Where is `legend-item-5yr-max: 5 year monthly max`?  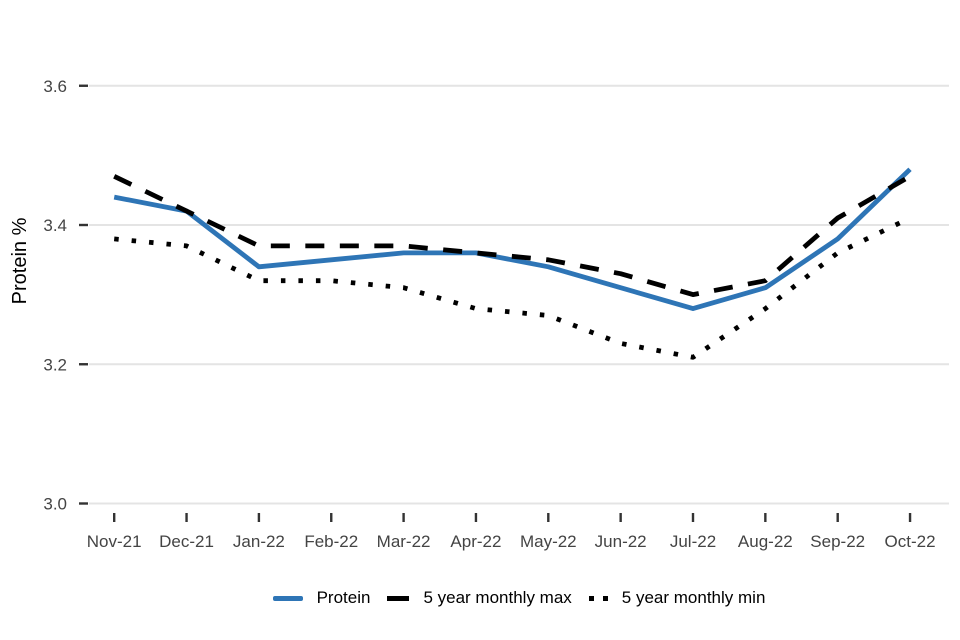
legend-item-5yr-max: 5 year monthly max is located at coordinates (479, 598).